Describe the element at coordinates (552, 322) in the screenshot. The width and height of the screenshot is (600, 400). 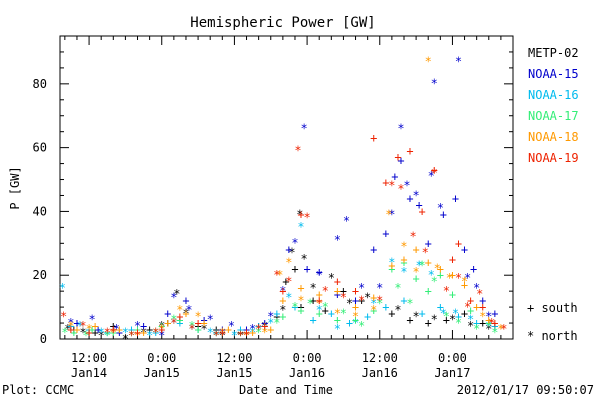
I see `marker-legend: + south * north` at that location.